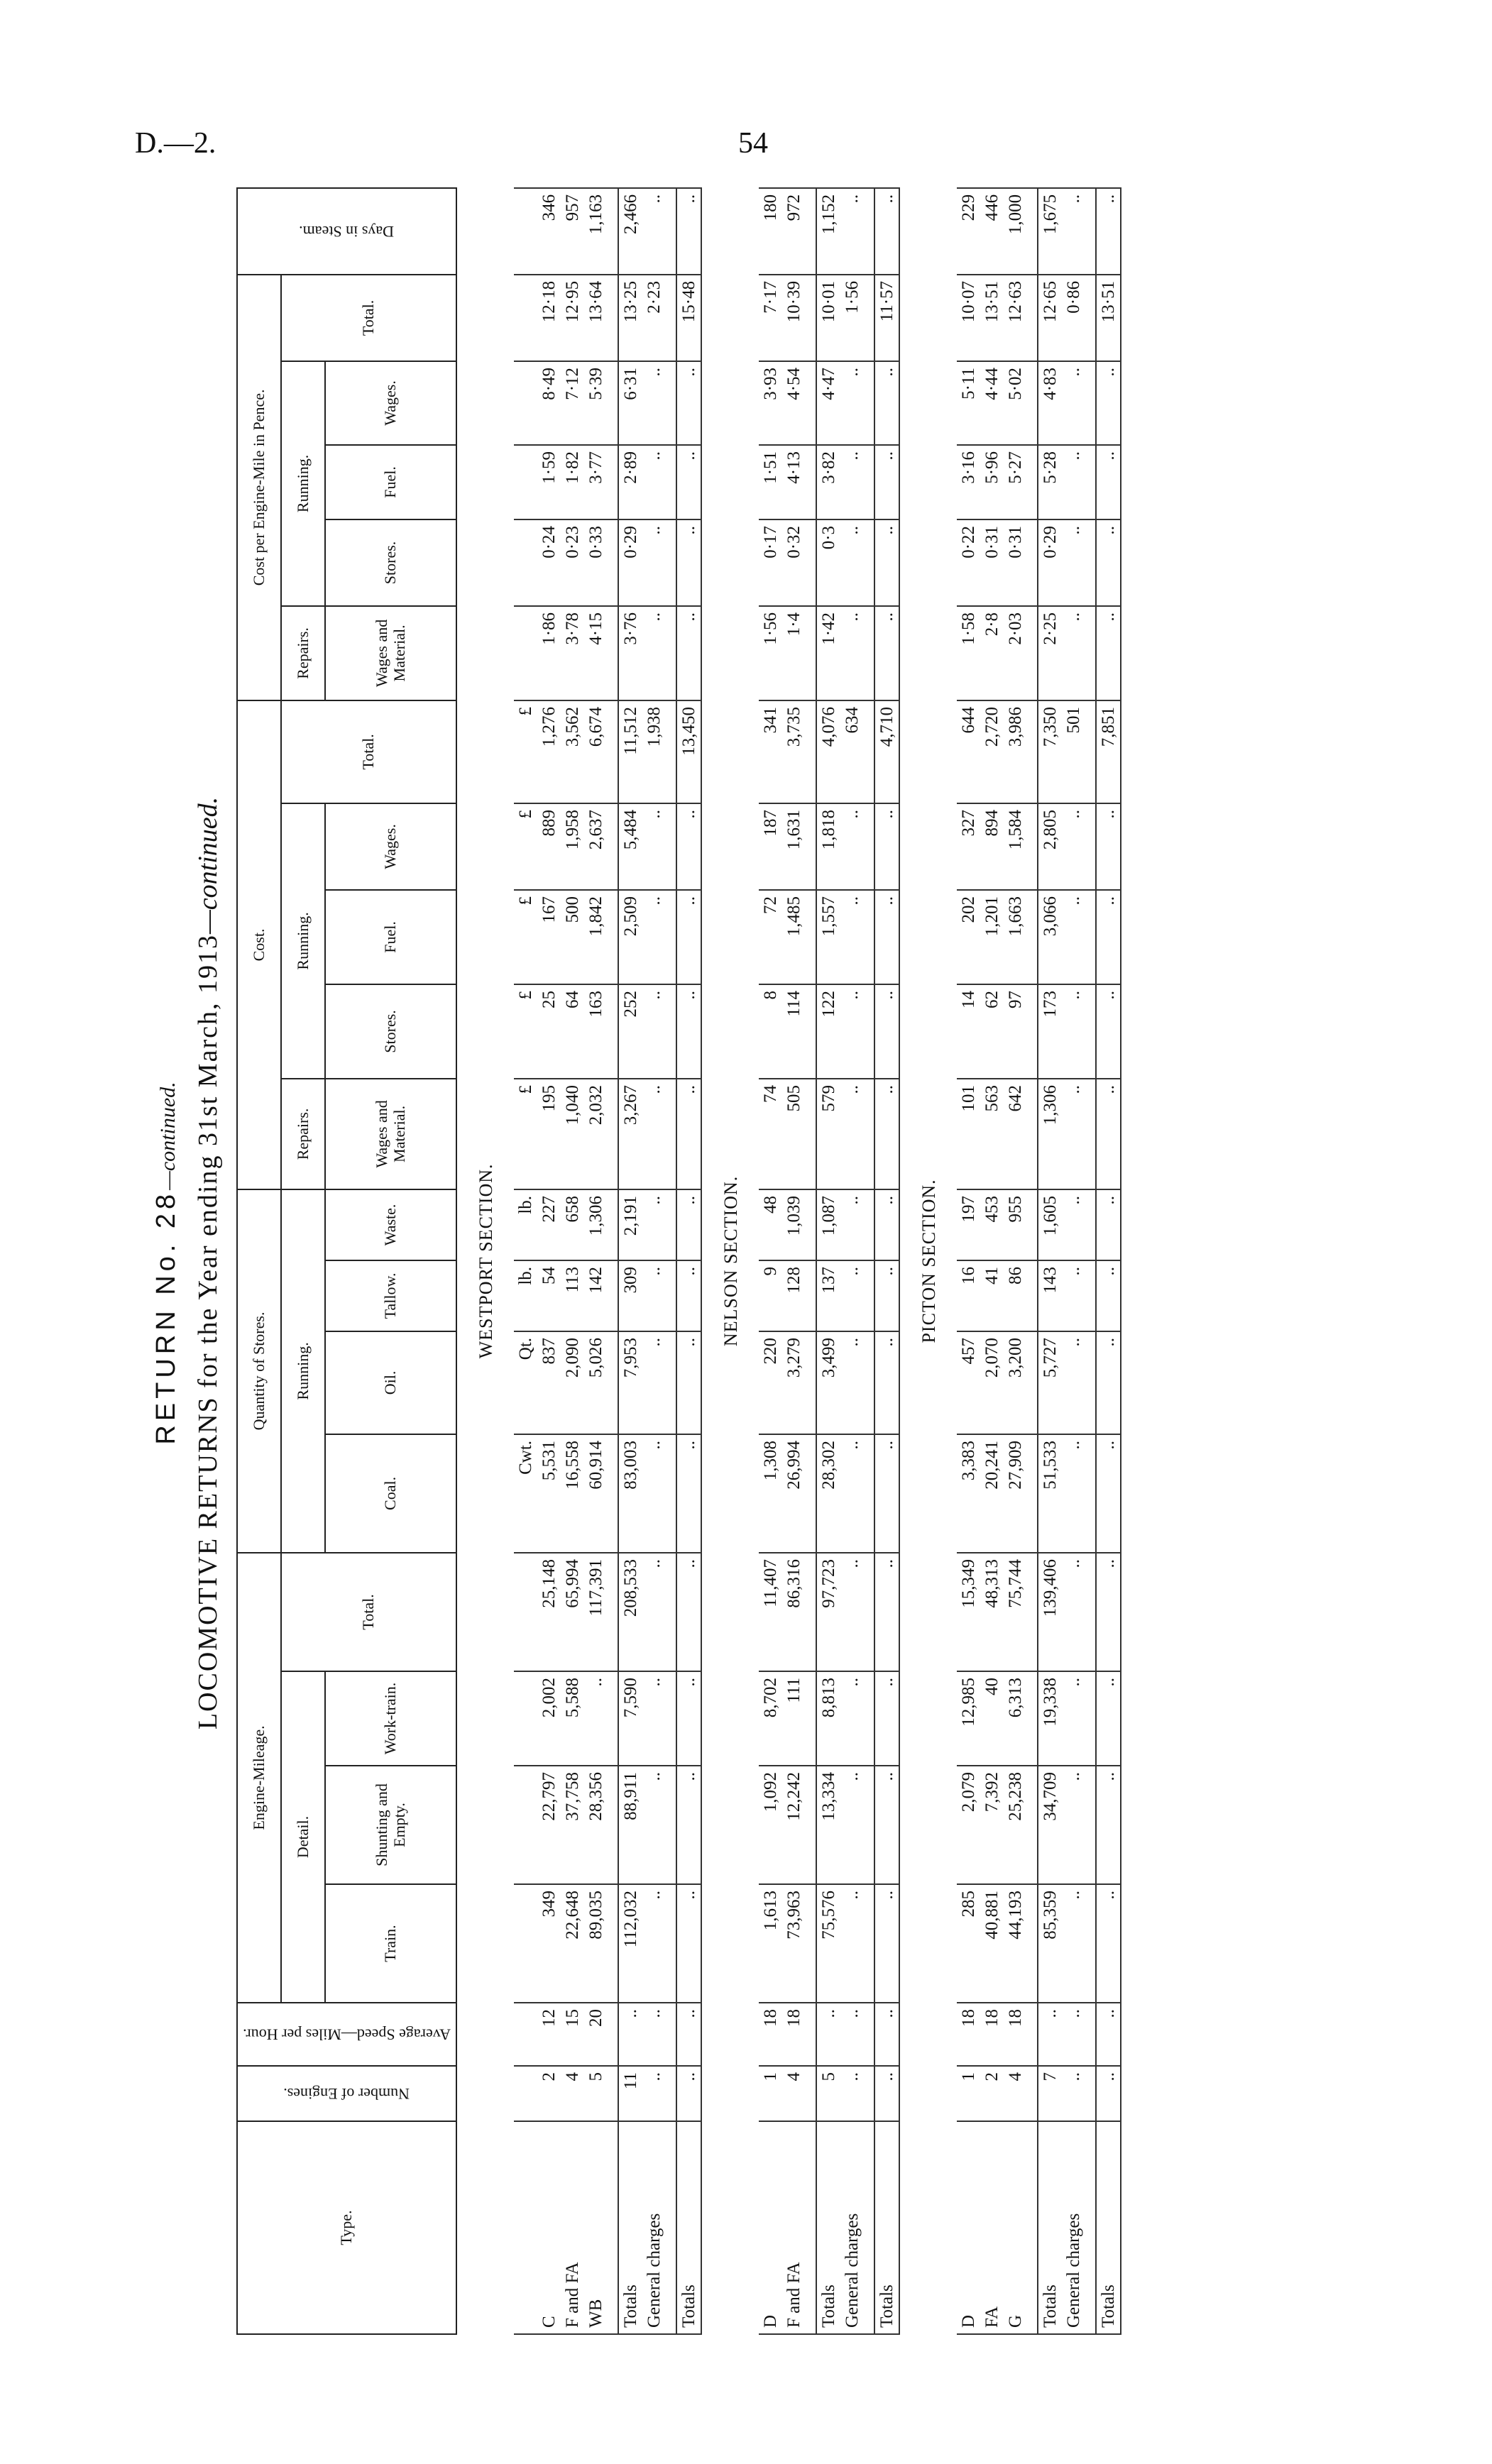 The width and height of the screenshot is (1492, 2464). What do you see at coordinates (992, 653) in the screenshot?
I see `table-cell: 2·8` at bounding box center [992, 653].